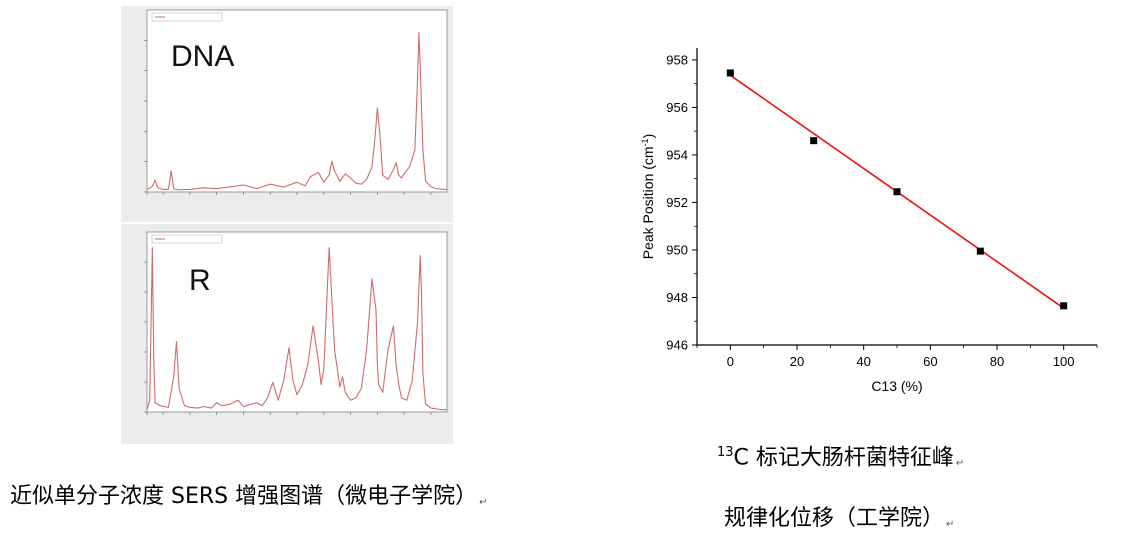 The width and height of the screenshot is (1126, 544). What do you see at coordinates (725, 452) in the screenshot?
I see `caption-c13-superscript: 13` at bounding box center [725, 452].